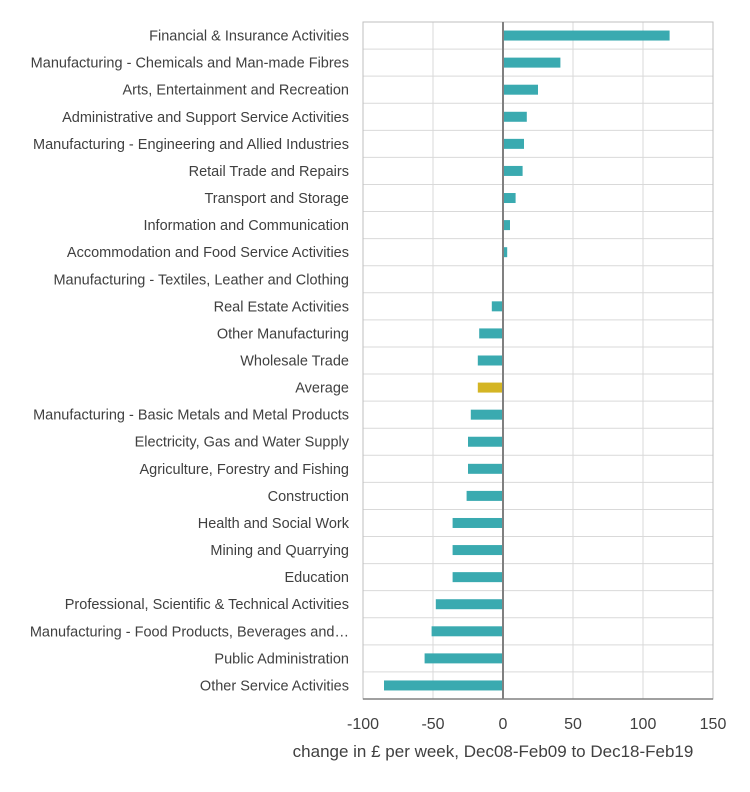 The image size is (750, 792). Describe the element at coordinates (363, 724) in the screenshot. I see `x-tick-label: -100` at that location.